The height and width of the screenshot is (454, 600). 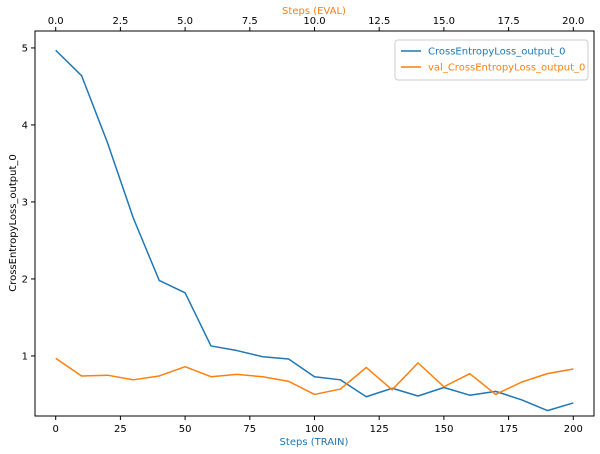 What do you see at coordinates (120, 429) in the screenshot?
I see `x-bottom-tick-label: 25` at bounding box center [120, 429].